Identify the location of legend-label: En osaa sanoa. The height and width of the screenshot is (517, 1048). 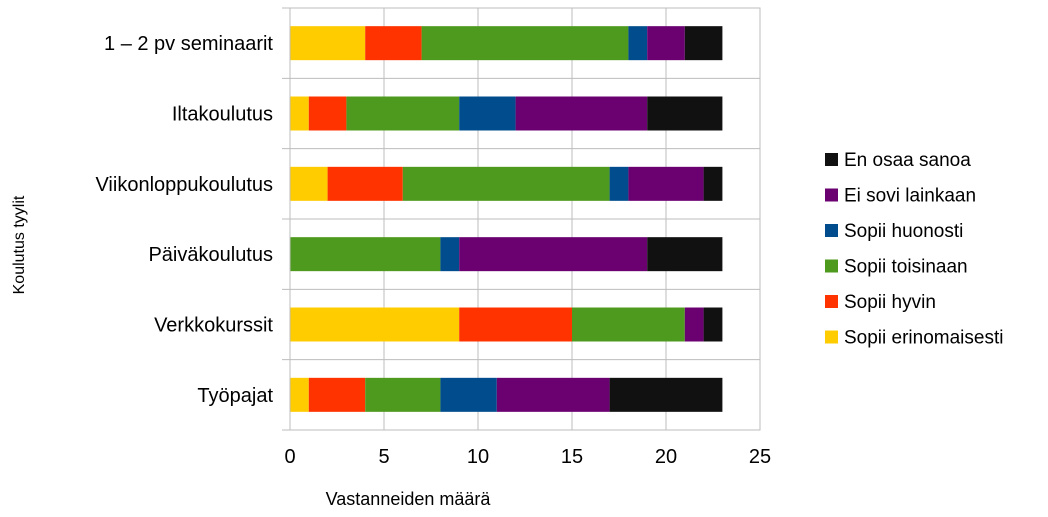
(907, 160).